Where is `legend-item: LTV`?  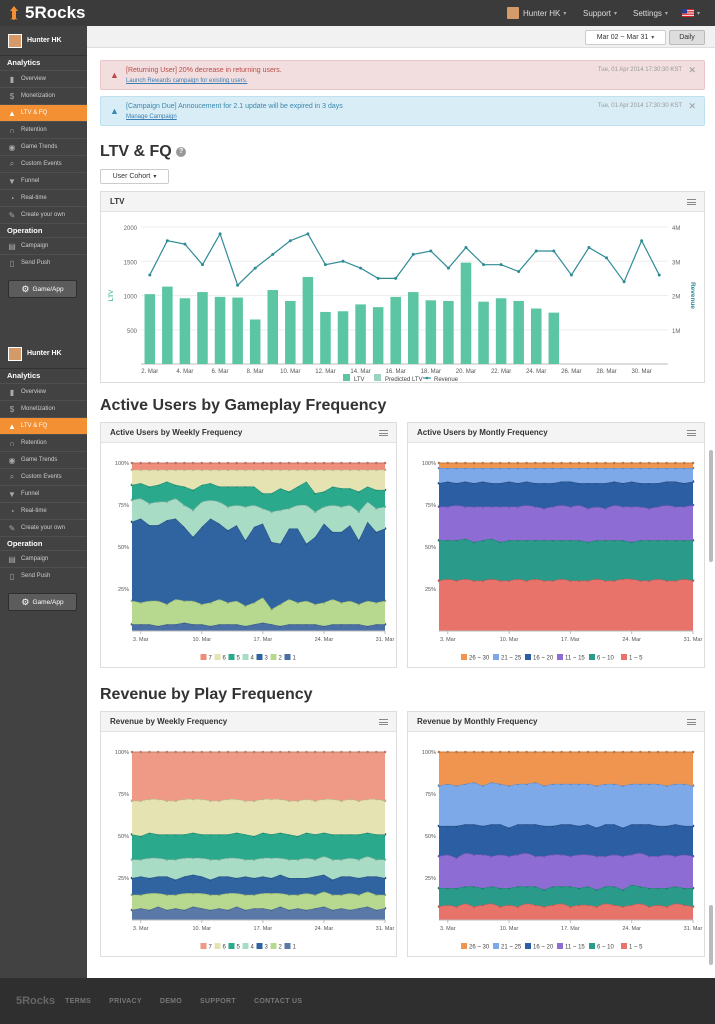 legend-item: LTV is located at coordinates (354, 378).